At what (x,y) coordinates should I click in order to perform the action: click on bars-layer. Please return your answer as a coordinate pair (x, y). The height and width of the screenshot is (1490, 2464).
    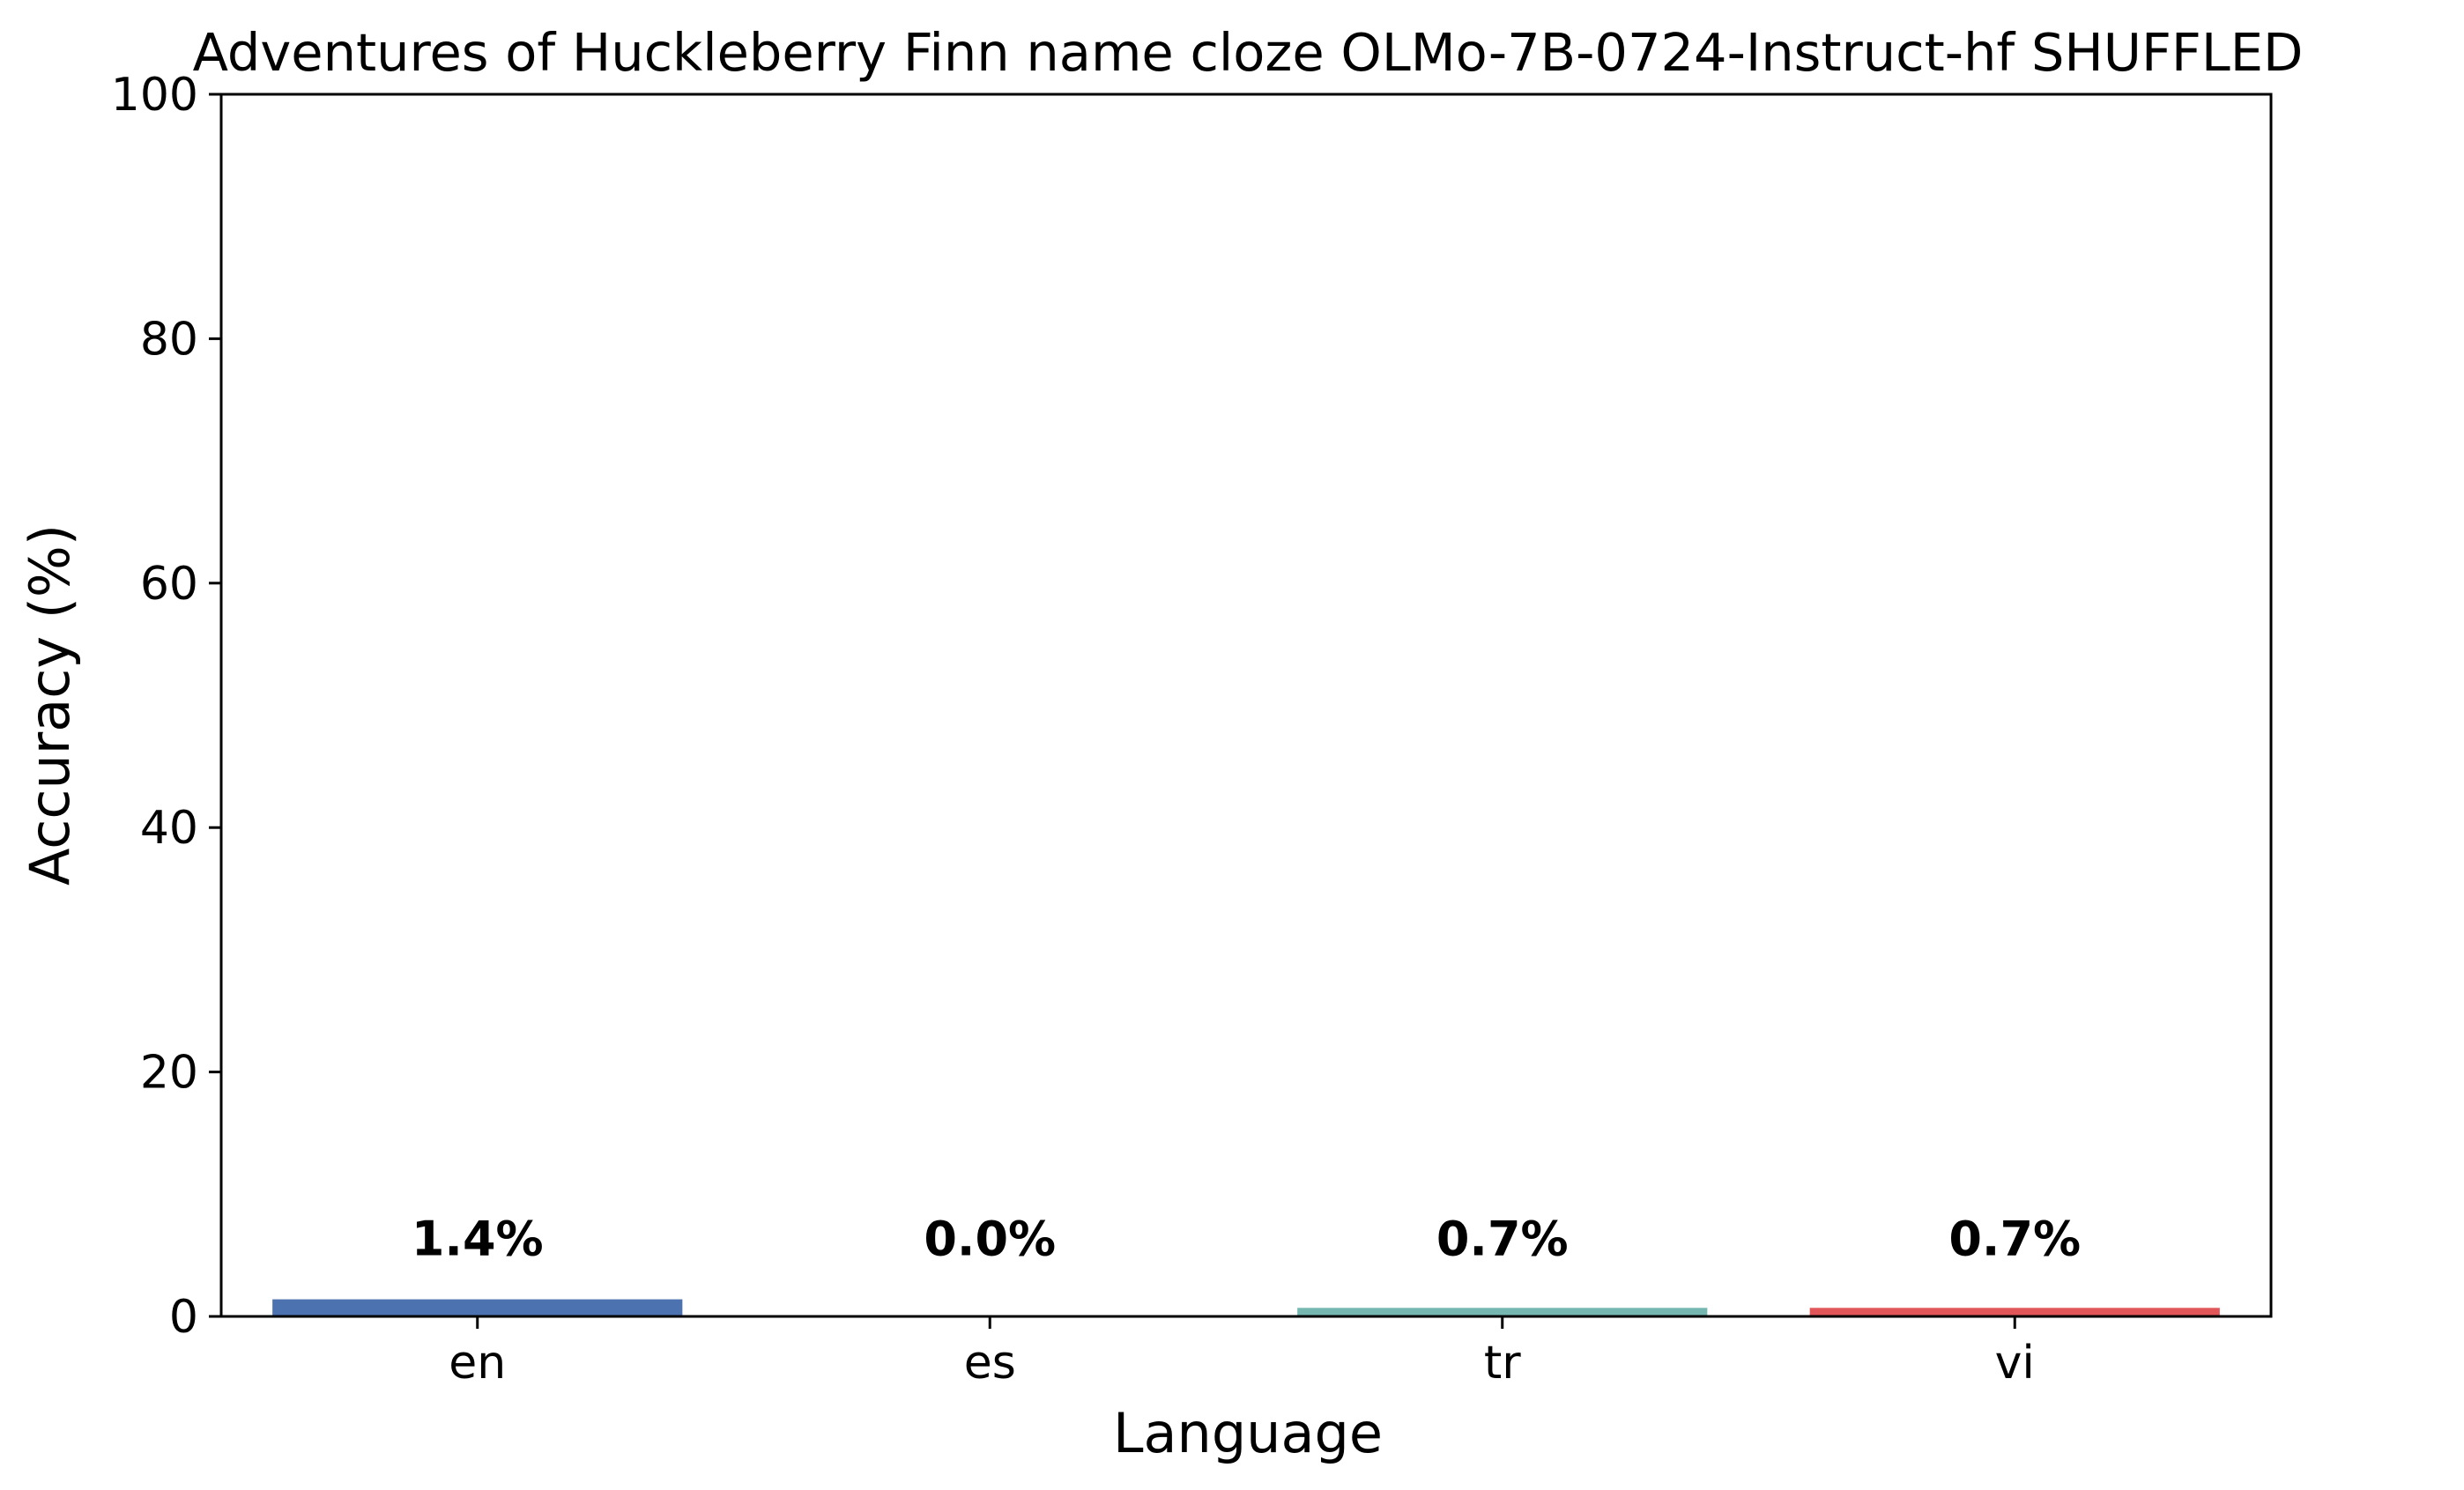
    Looking at the image, I should click on (1246, 1307).